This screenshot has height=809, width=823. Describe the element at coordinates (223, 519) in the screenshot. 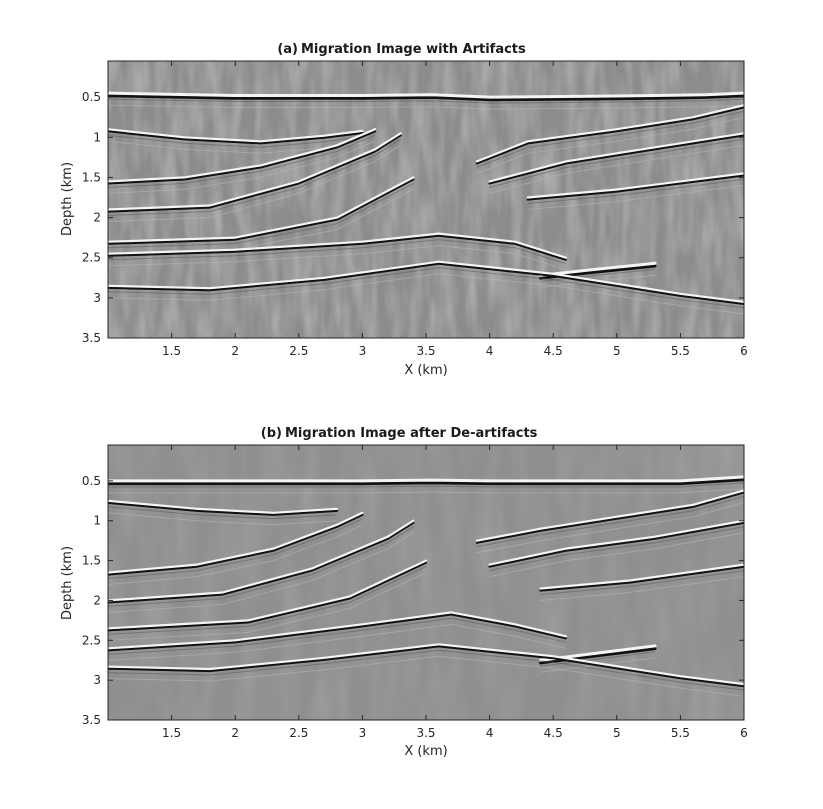

I see `reflector-left-dip-1-ringing` at that location.